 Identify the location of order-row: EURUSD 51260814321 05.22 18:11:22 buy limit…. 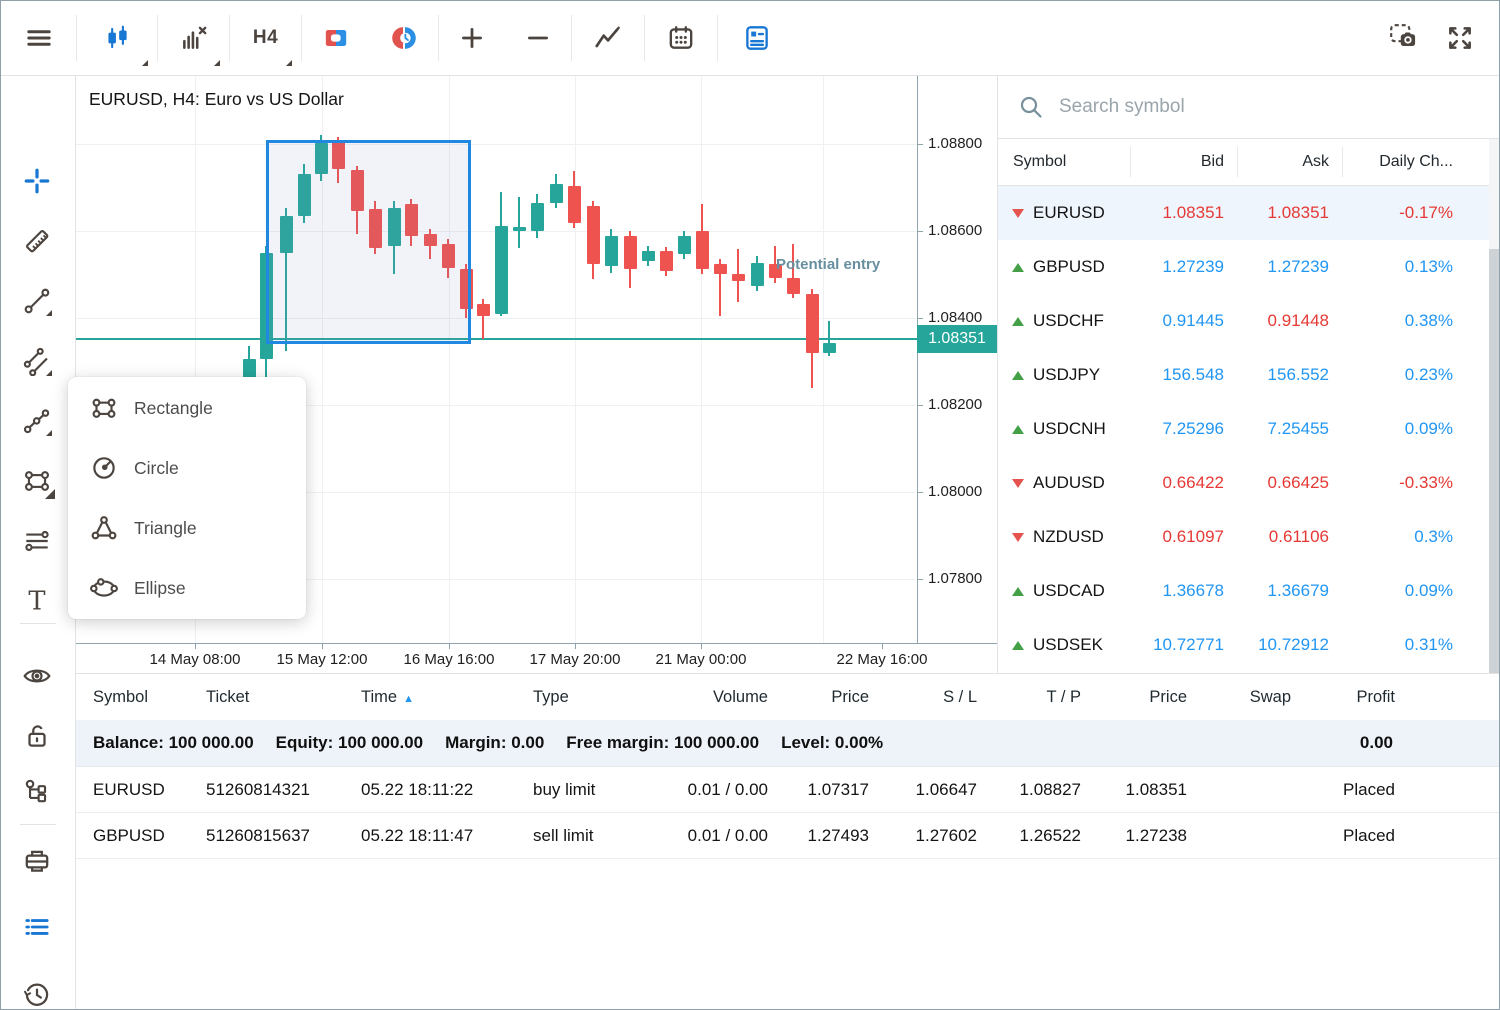
(787, 790).